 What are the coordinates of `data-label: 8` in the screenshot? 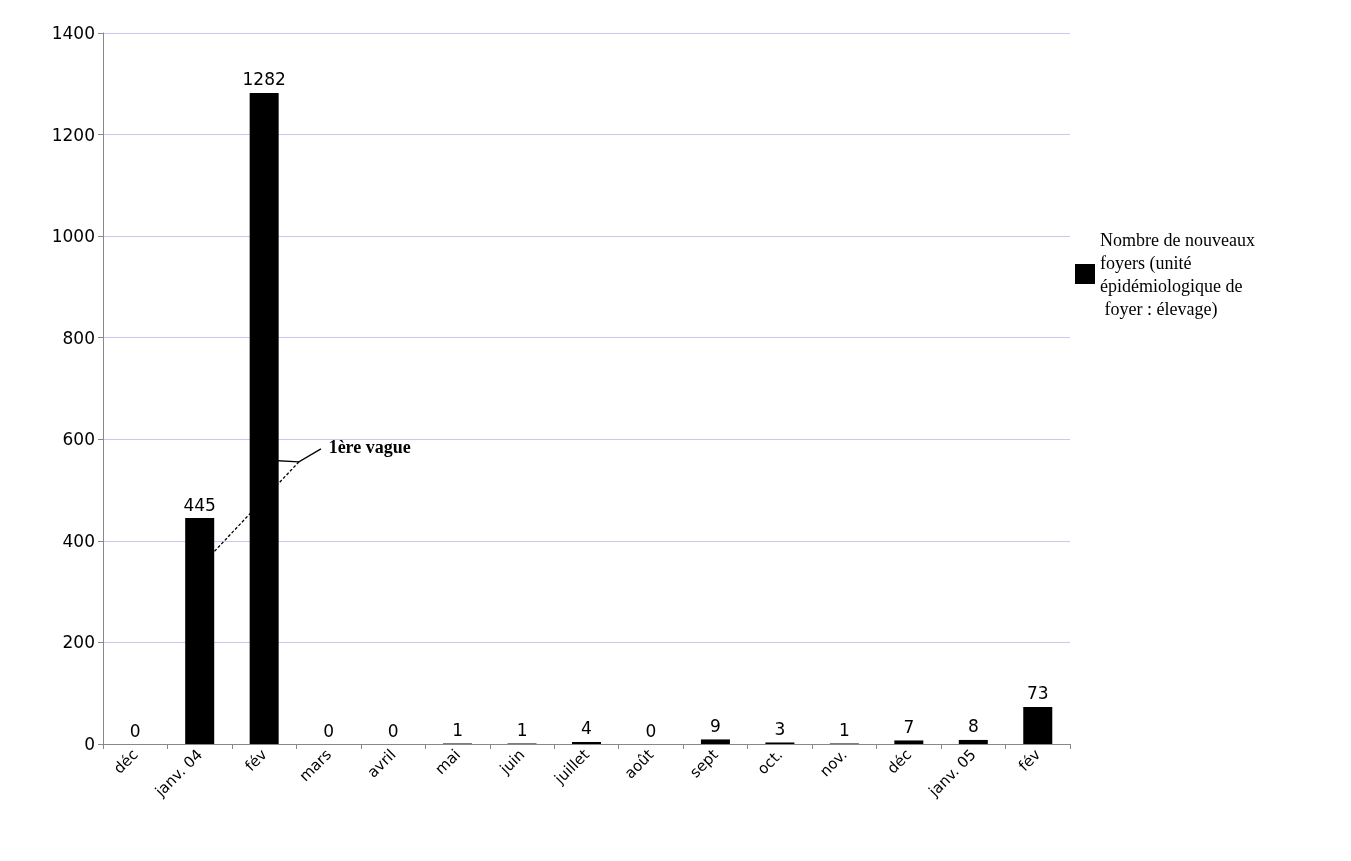 It's located at (973, 726).